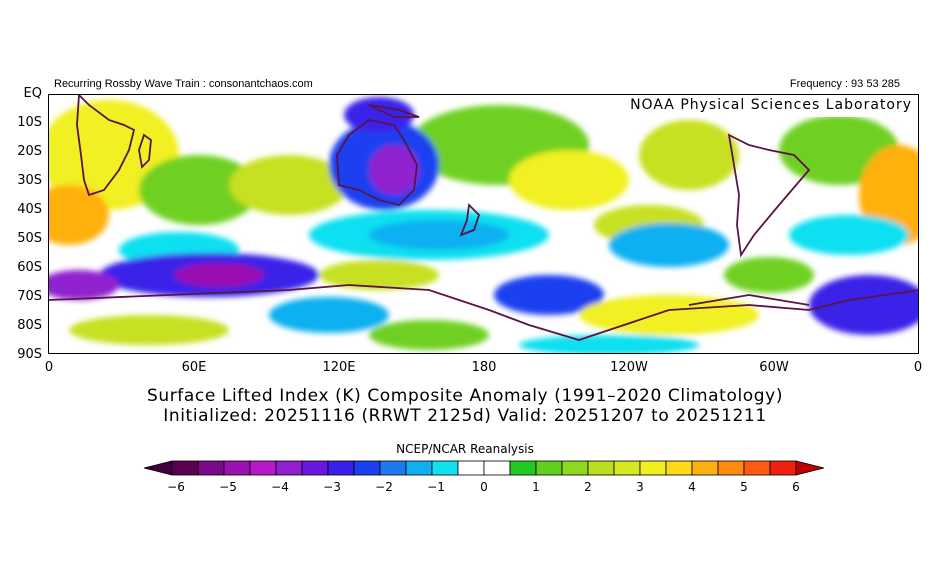  I want to click on field-green-60w, so click(769, 275).